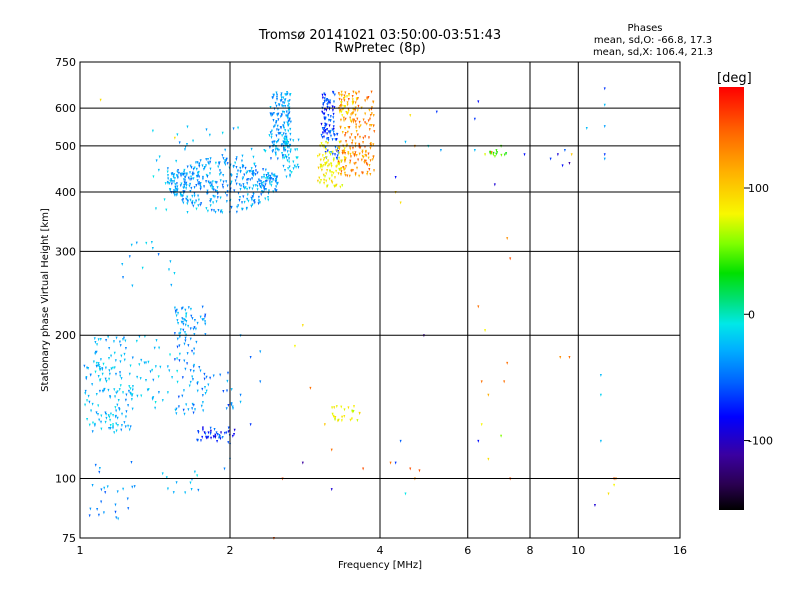  What do you see at coordinates (65, 479) in the screenshot?
I see `y-tick-label: 100` at bounding box center [65, 479].